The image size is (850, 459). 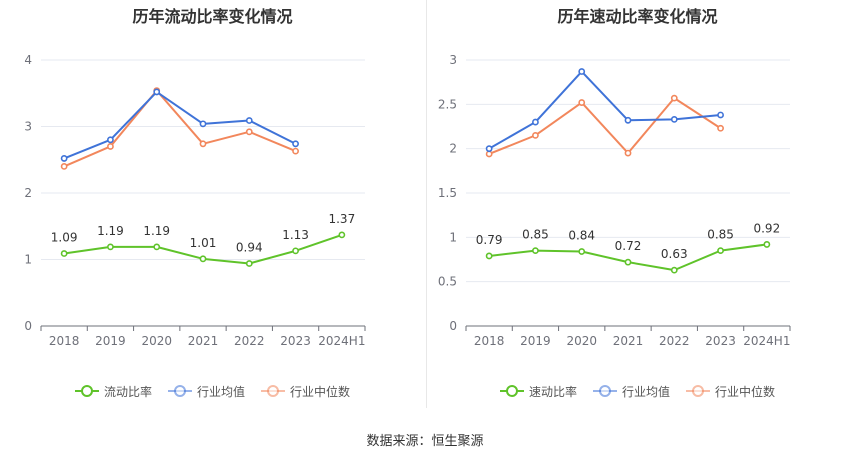 I want to click on x-tick-label: 2019, so click(x=535, y=341).